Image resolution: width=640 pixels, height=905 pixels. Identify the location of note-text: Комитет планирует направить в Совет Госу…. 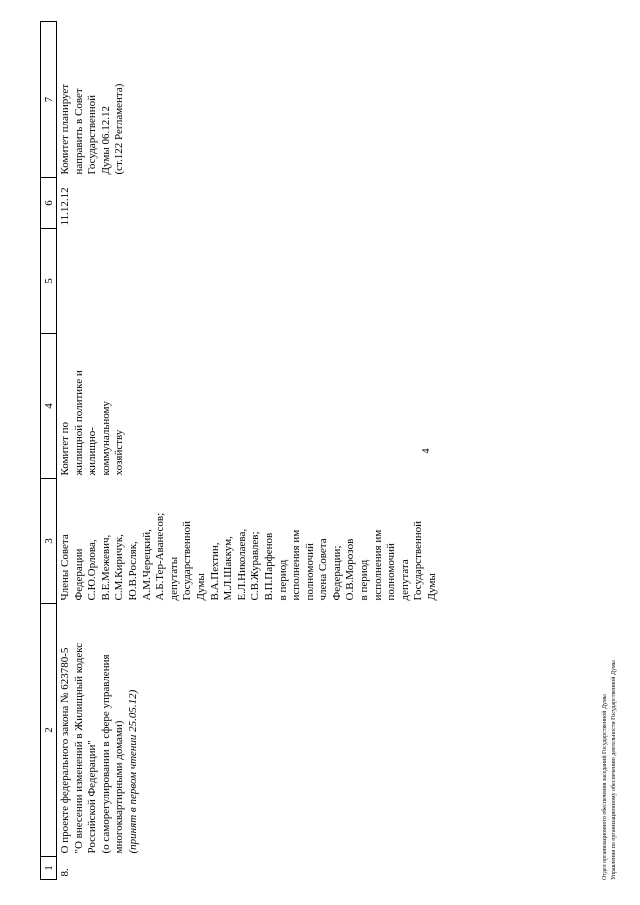
(93, 100).